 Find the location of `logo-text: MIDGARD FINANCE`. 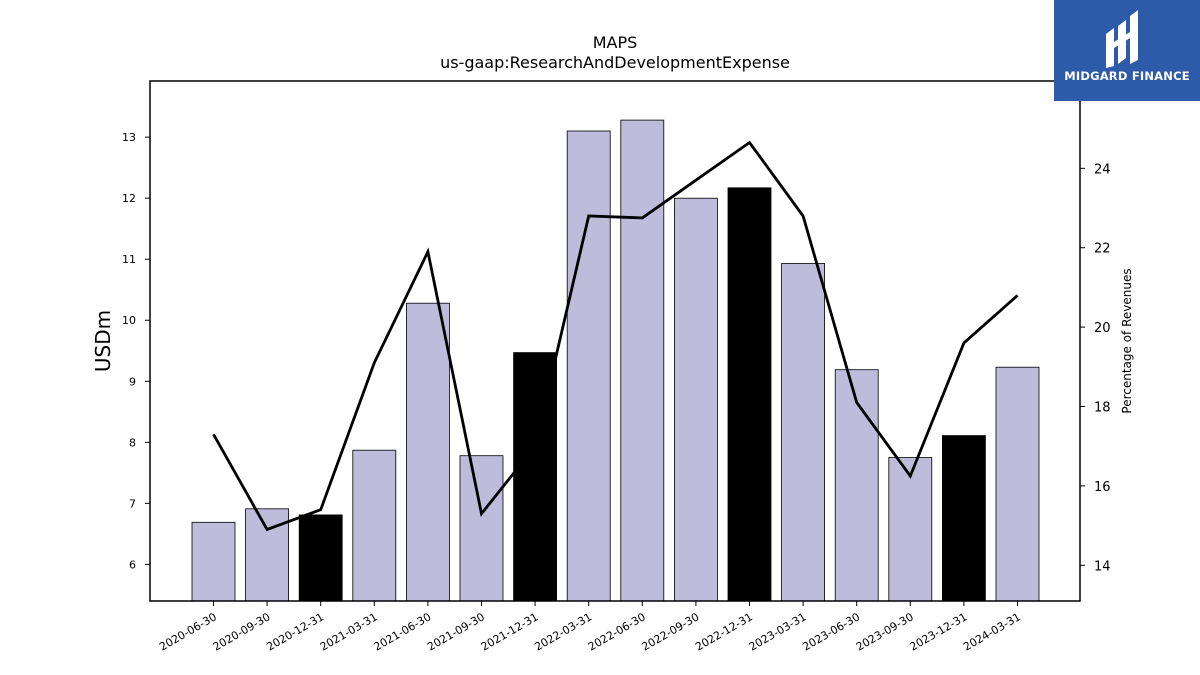

logo-text: MIDGARD FINANCE is located at coordinates (1127, 76).